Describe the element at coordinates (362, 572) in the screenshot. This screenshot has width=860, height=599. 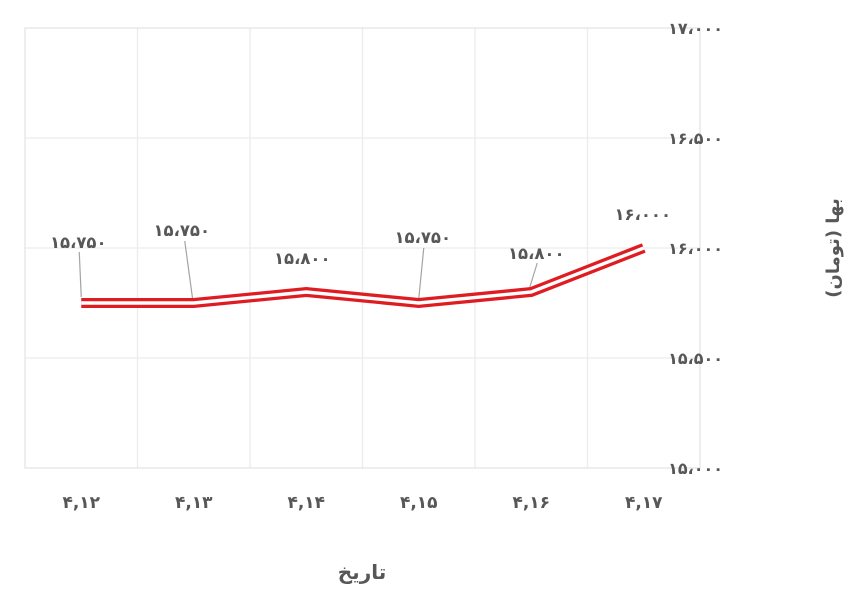
I see `x-axis-title: تاریخ` at that location.